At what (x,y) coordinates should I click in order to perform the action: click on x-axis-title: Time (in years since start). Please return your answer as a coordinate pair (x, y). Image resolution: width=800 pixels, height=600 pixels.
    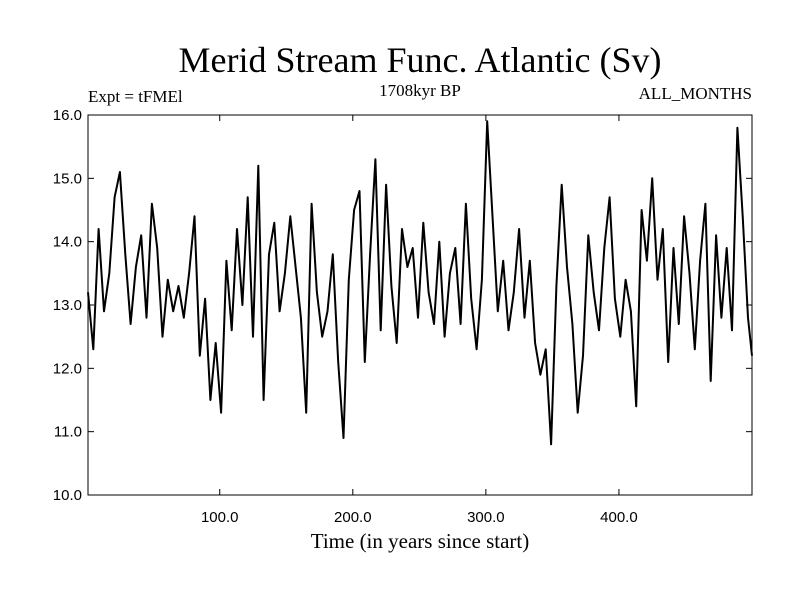
    Looking at the image, I should click on (420, 541).